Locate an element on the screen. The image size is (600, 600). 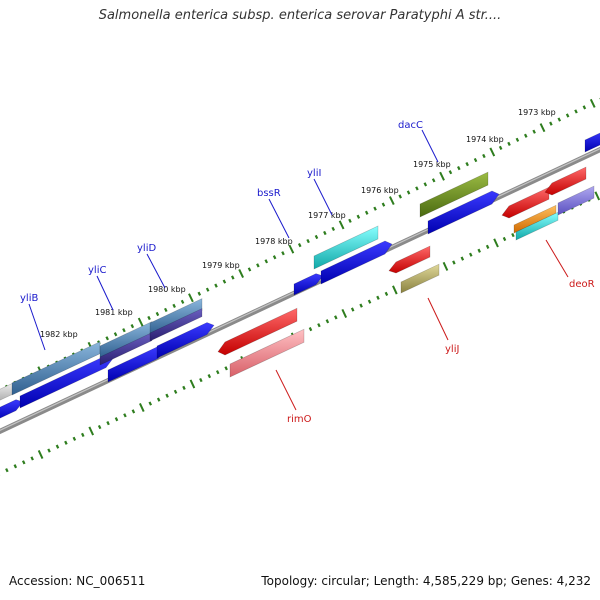
feature-rimO is located at coordinates (257, 331).